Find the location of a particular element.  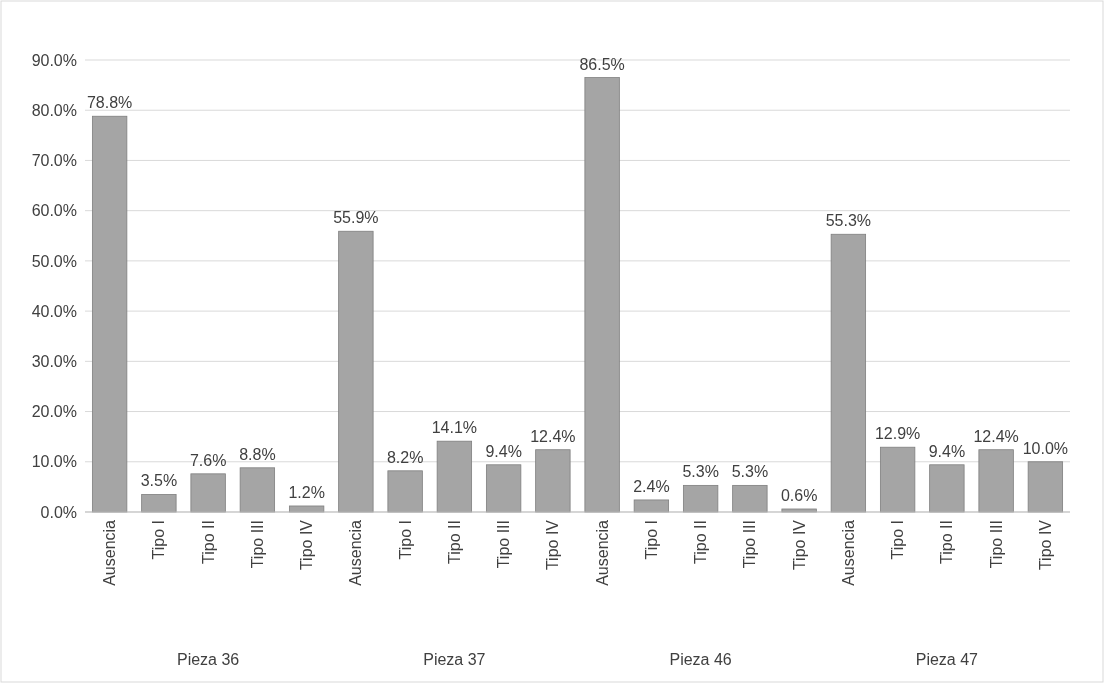

data-label: 12.9% is located at coordinates (897, 434).